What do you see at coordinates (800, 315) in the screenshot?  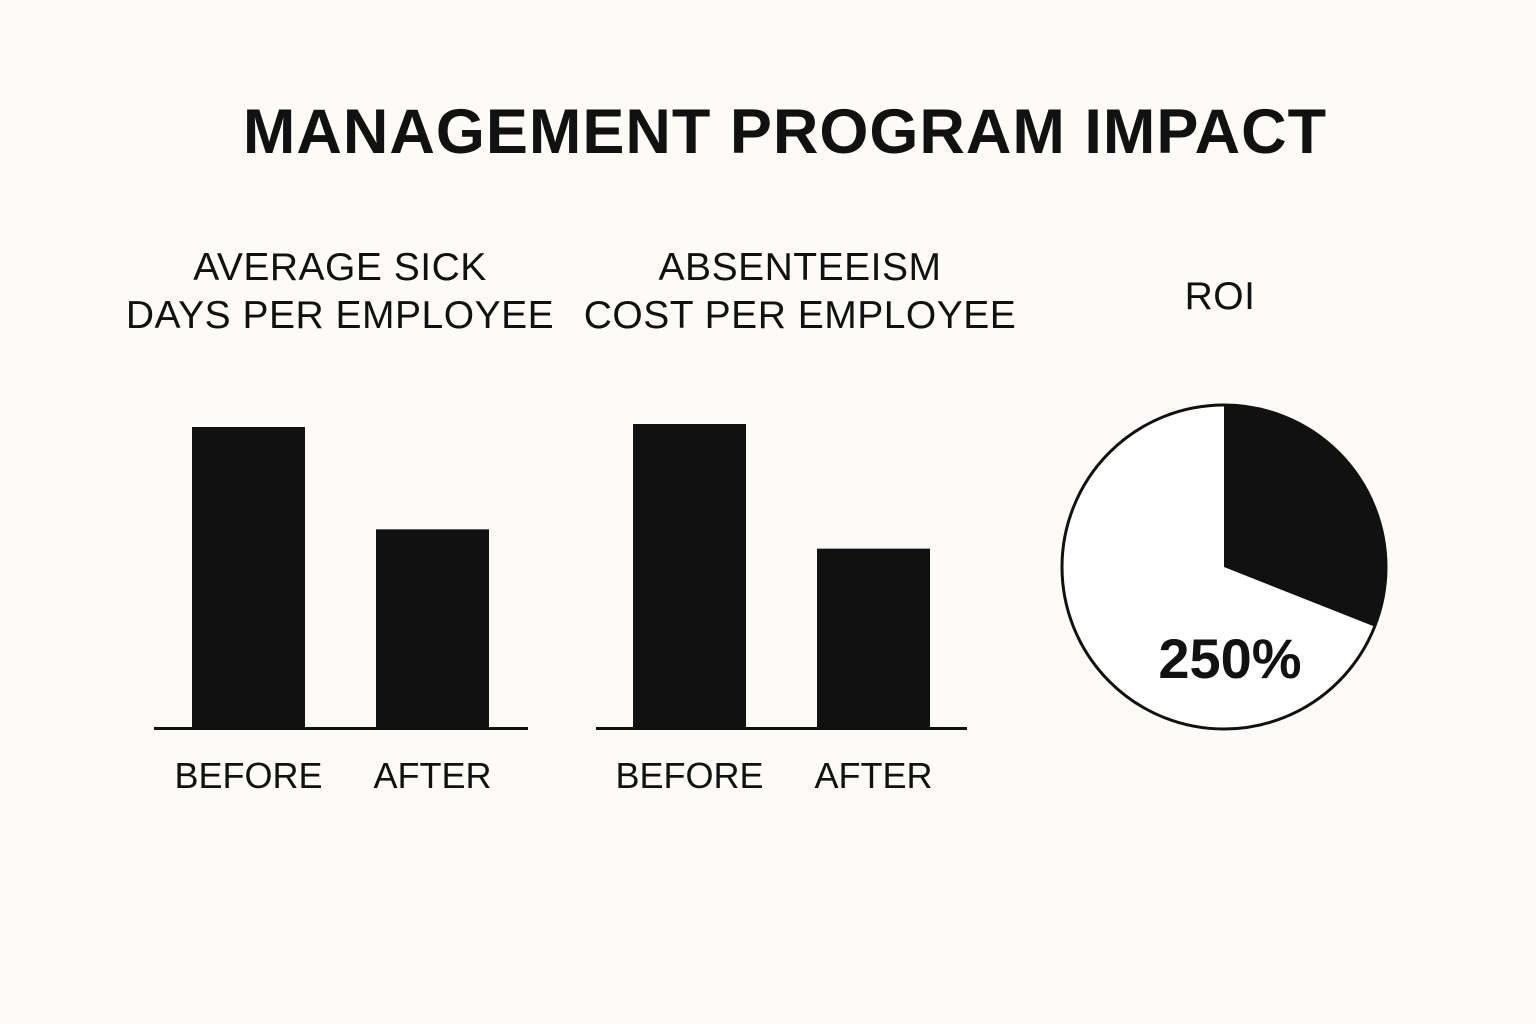 I see `absenteeism-title-line-2: COST PER EMPLOYEE` at bounding box center [800, 315].